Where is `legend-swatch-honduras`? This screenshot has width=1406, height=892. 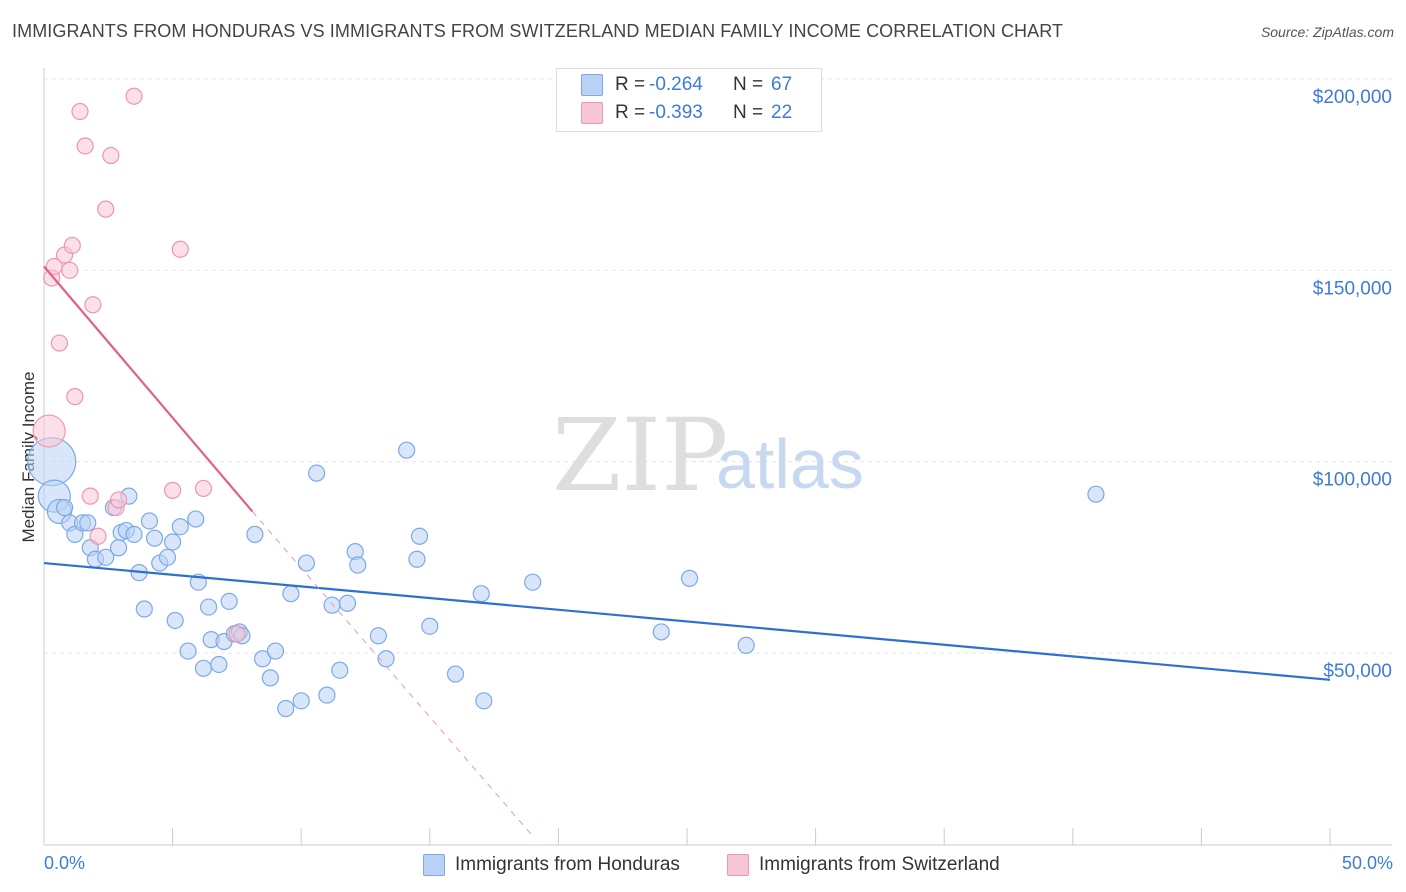 legend-swatch-honduras is located at coordinates (592, 85).